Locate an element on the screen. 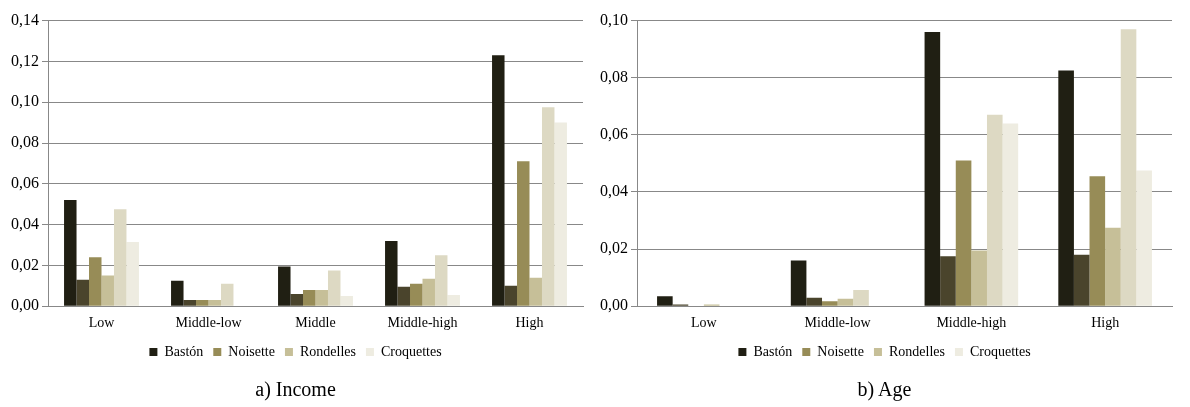  x-tick-label: Middle is located at coordinates (315, 323).